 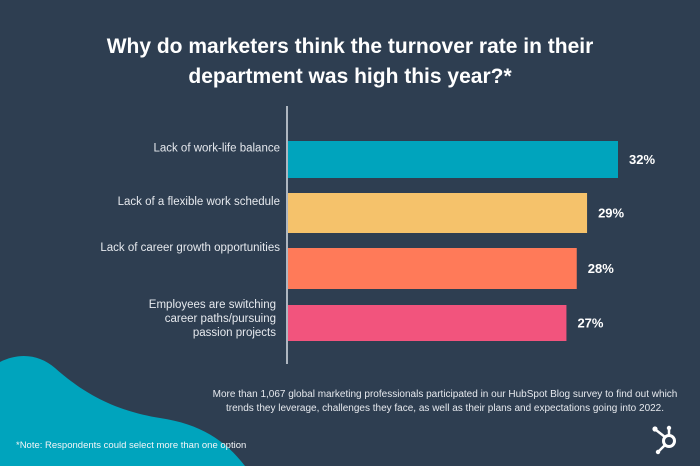 I want to click on category-label-4: passion projects, so click(x=234, y=333).